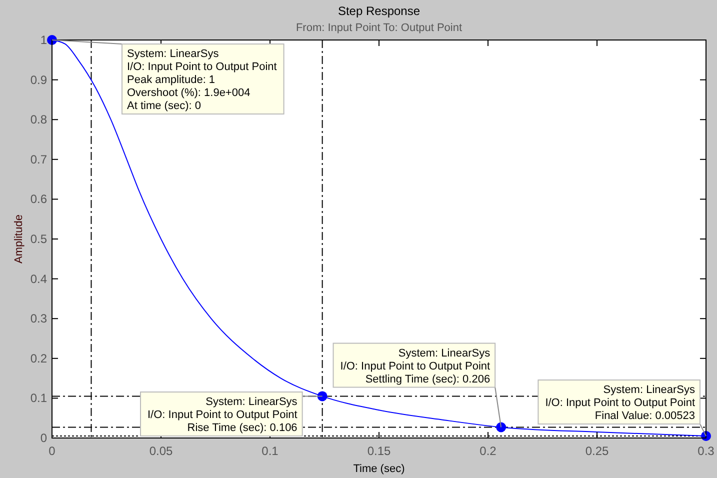 Image resolution: width=717 pixels, height=478 pixels. What do you see at coordinates (44, 40) in the screenshot?
I see `y-tick-label: 1` at bounding box center [44, 40].